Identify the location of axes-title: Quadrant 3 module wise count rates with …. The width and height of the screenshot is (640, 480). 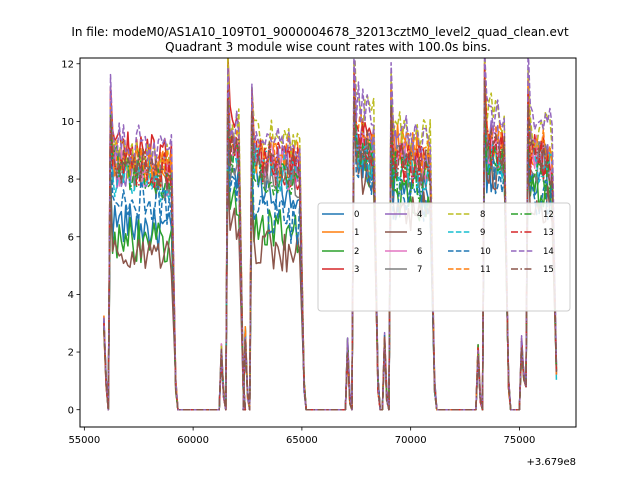
(328, 47).